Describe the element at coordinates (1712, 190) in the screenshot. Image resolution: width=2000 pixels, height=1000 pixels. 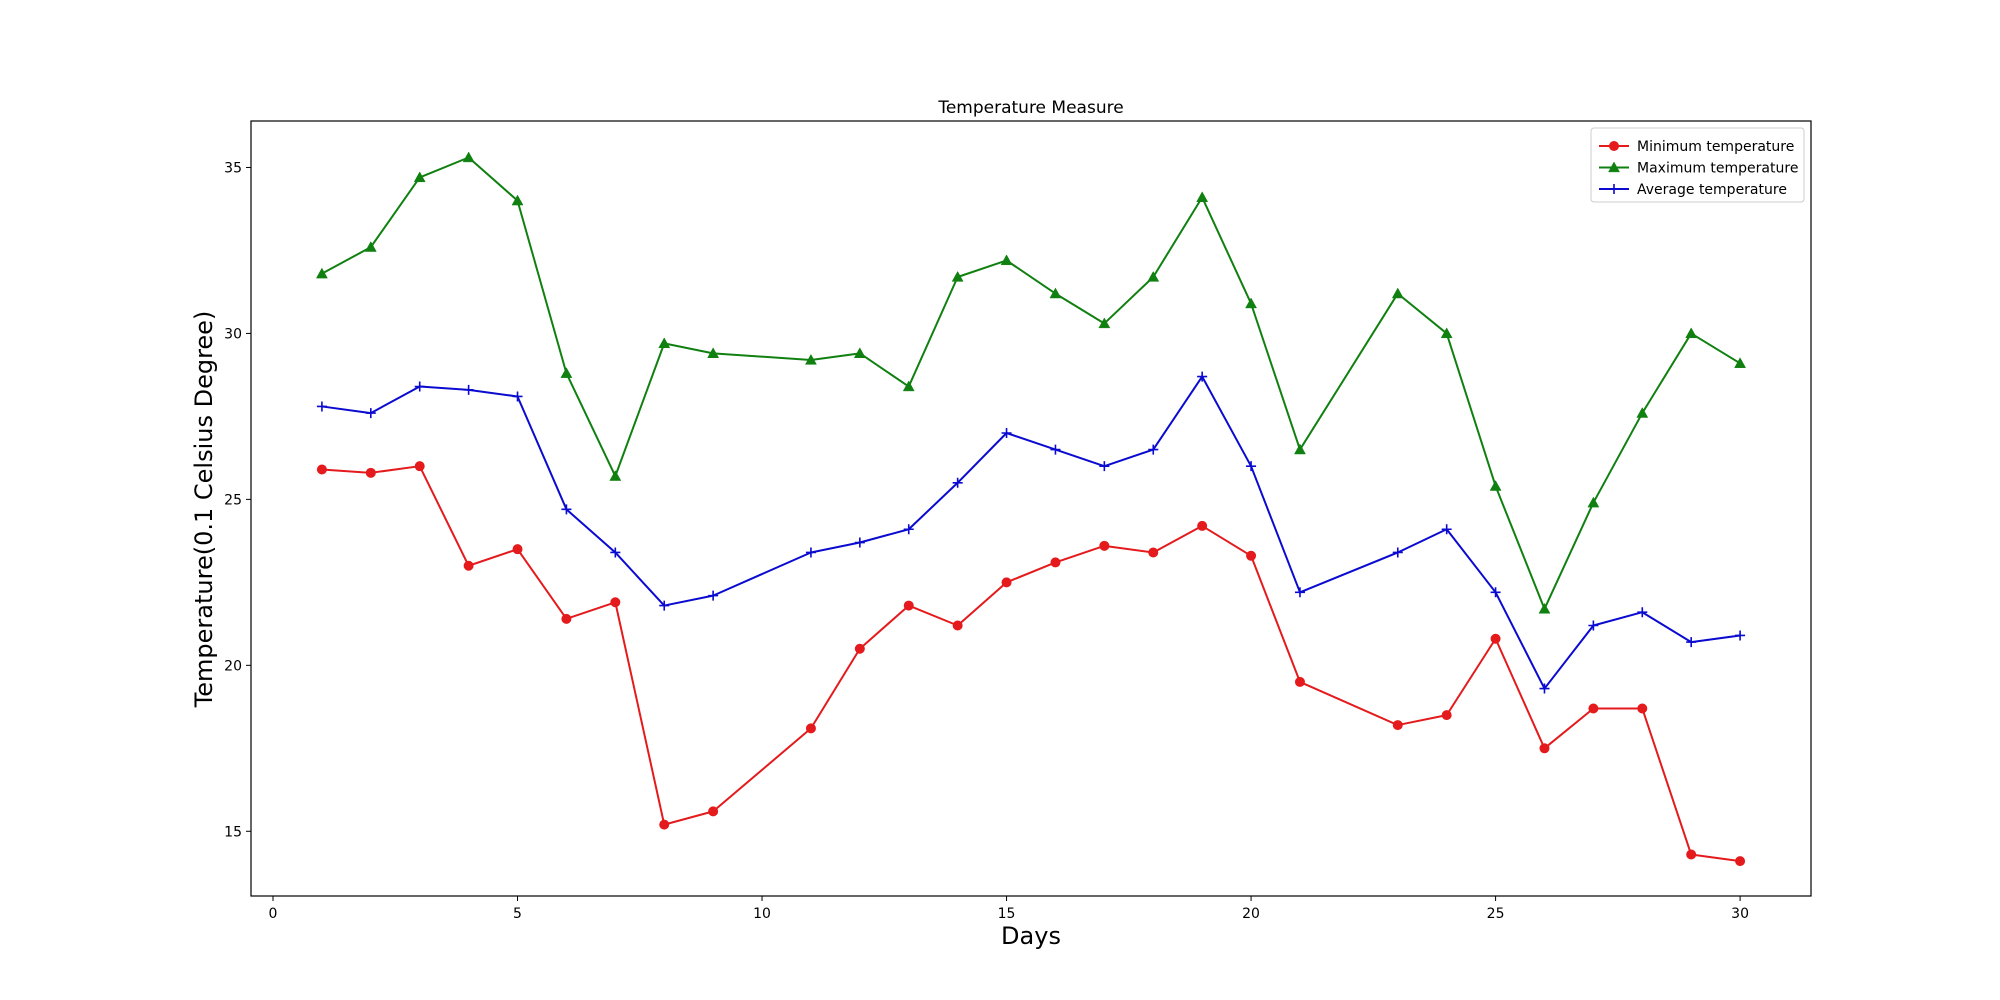
I see `legend-label: Average temperature` at that location.